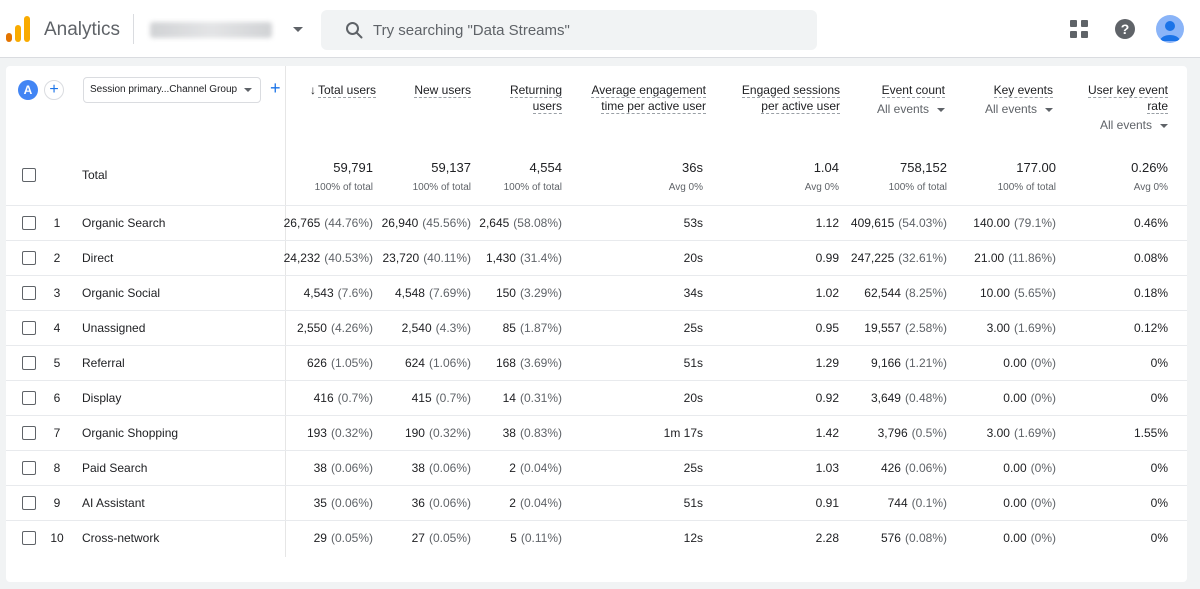 The width and height of the screenshot is (1200, 589). Describe the element at coordinates (442, 90) in the screenshot. I see `header-new-users: New users` at that location.